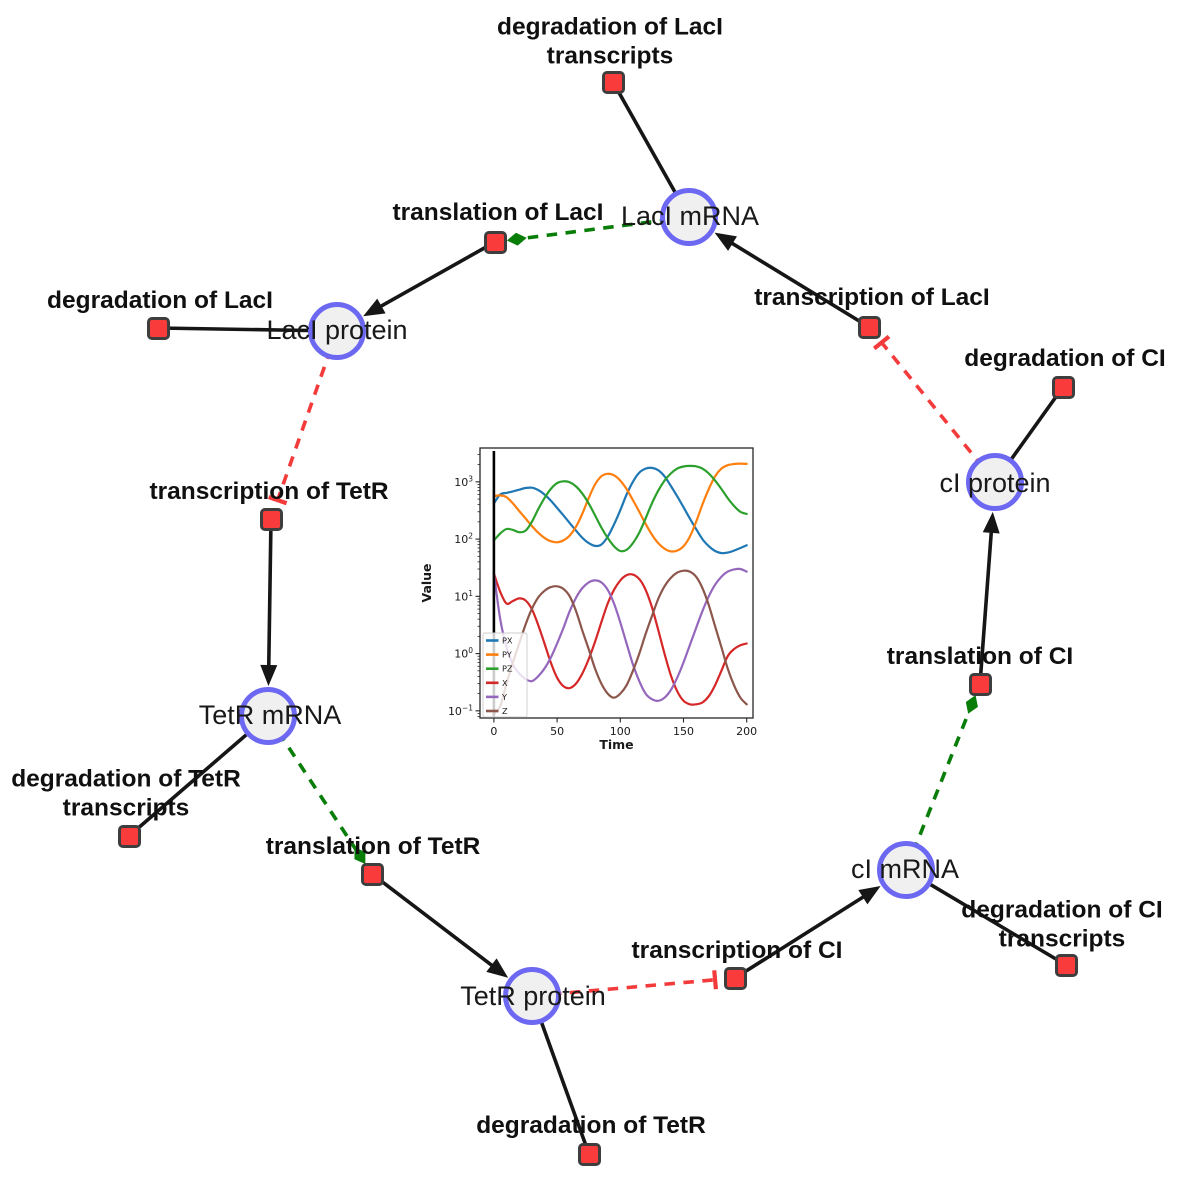 This screenshot has width=1189, height=1200. What do you see at coordinates (505, 675) in the screenshot?
I see `chart-legend: PX PY PZ XYZ` at bounding box center [505, 675].